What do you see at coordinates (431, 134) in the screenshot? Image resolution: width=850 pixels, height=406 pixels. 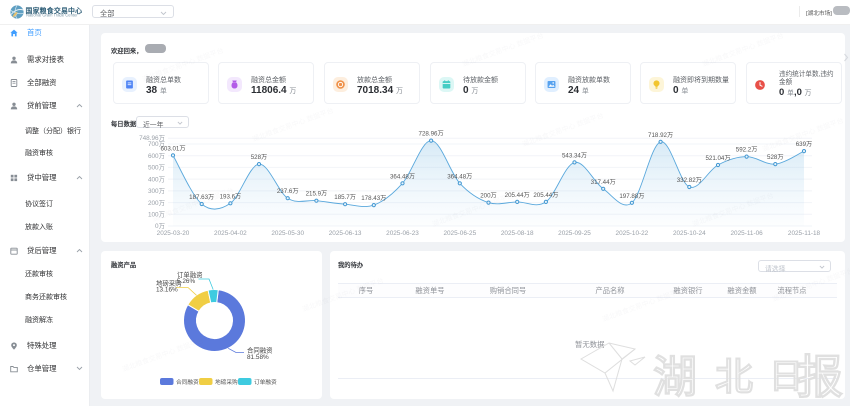 I see `svg-text: 728.96万` at bounding box center [431, 134].